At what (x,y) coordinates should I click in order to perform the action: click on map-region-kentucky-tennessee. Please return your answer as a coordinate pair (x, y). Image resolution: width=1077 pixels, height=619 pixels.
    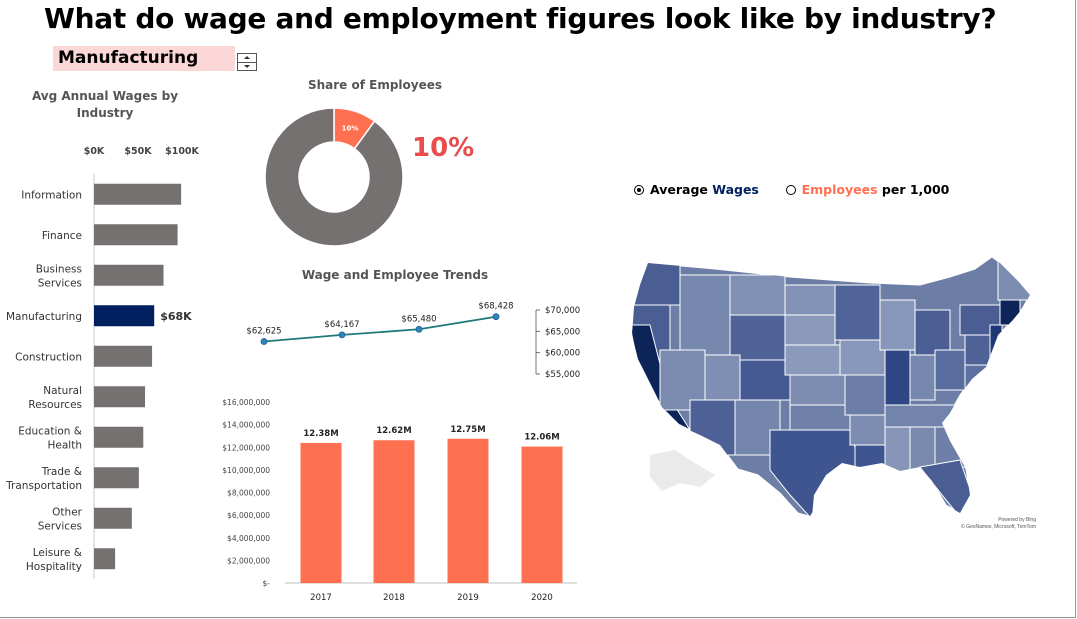
    Looking at the image, I should click on (927, 416).